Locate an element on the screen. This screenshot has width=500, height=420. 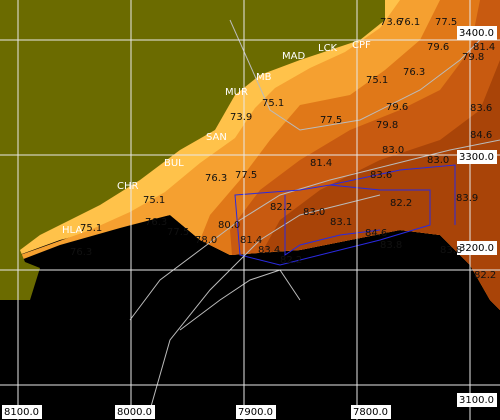
station-label: MB is located at coordinates (264, 77).